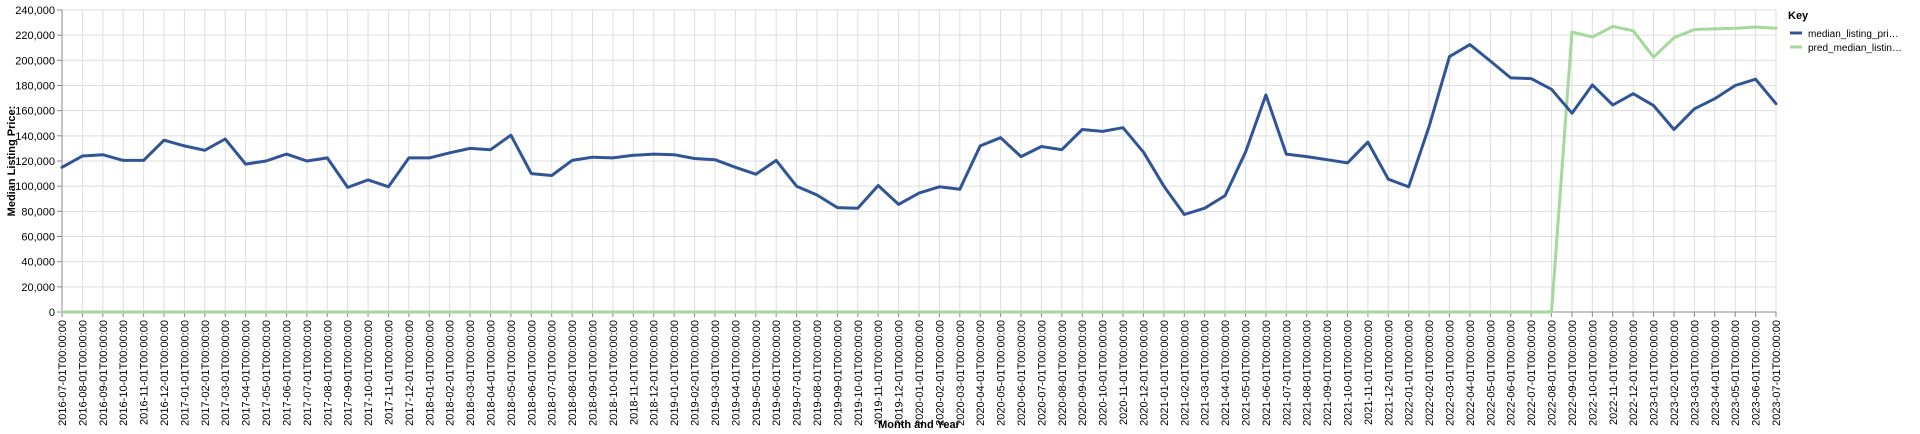  Describe the element at coordinates (1695, 373) in the screenshot. I see `x-tick-label: 2023-03-01T00:00:00` at that location.